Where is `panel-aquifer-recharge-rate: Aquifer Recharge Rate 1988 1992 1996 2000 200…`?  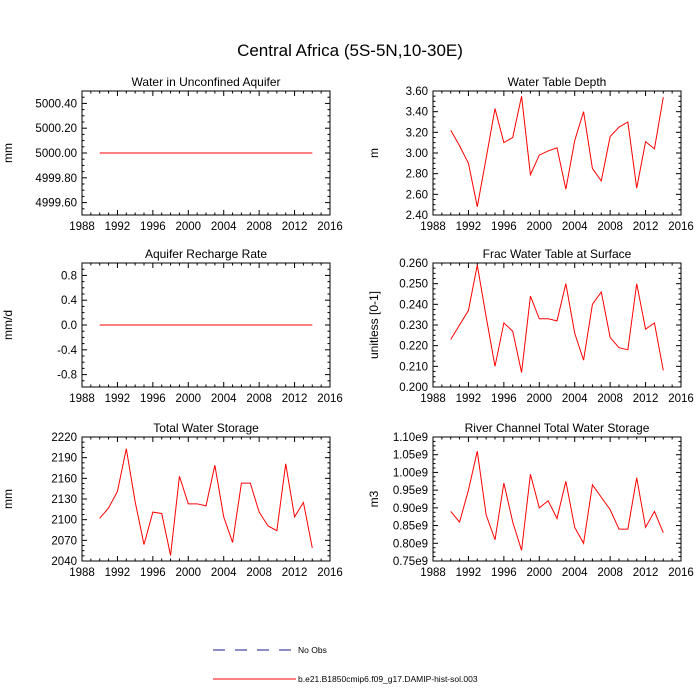 panel-aquifer-recharge-rate: Aquifer Recharge Rate 1988 1992 1996 2000 200… is located at coordinates (172, 326).